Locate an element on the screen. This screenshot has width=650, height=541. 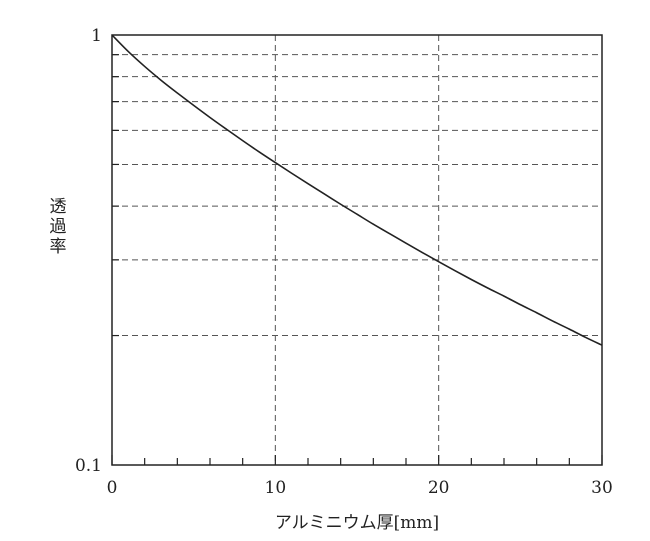
y-axis-title-char: 過 is located at coordinates (58, 227).